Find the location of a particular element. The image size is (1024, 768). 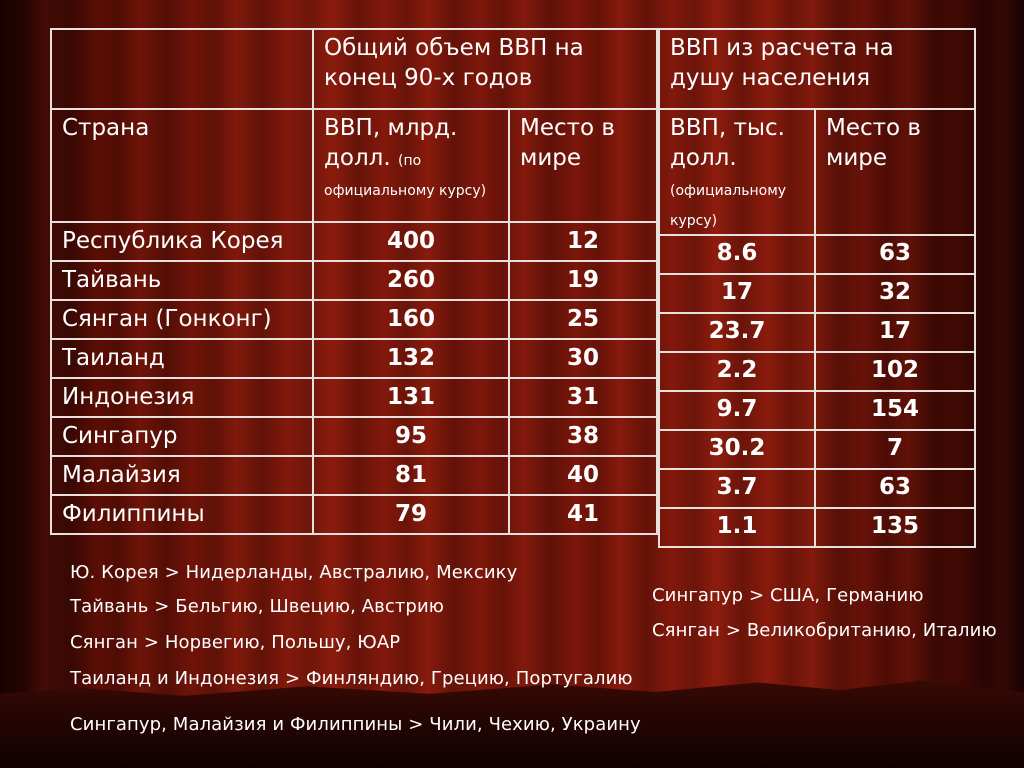

table-row: 17 32 is located at coordinates (817, 293).